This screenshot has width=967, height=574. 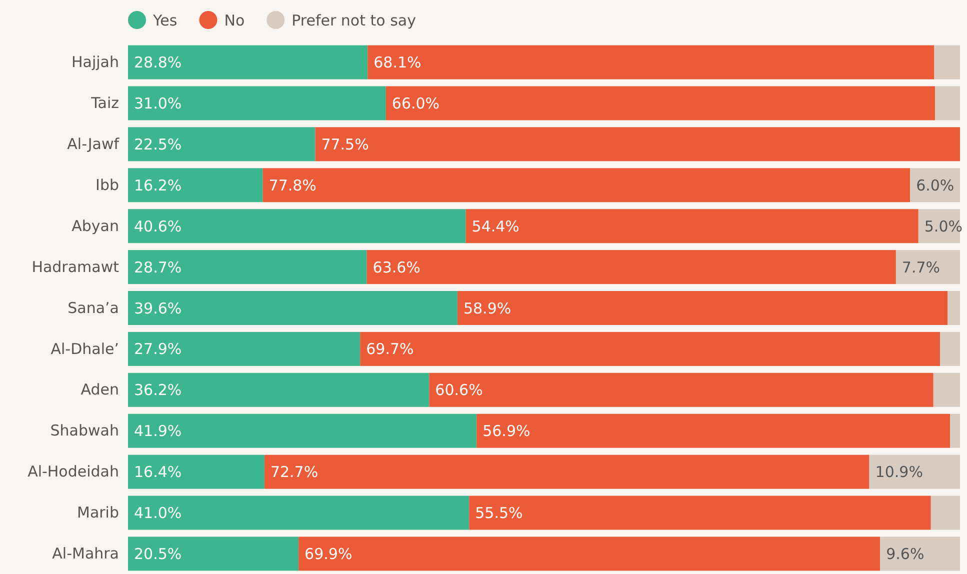 What do you see at coordinates (158, 103) in the screenshot?
I see `data-label: 31.0%` at bounding box center [158, 103].